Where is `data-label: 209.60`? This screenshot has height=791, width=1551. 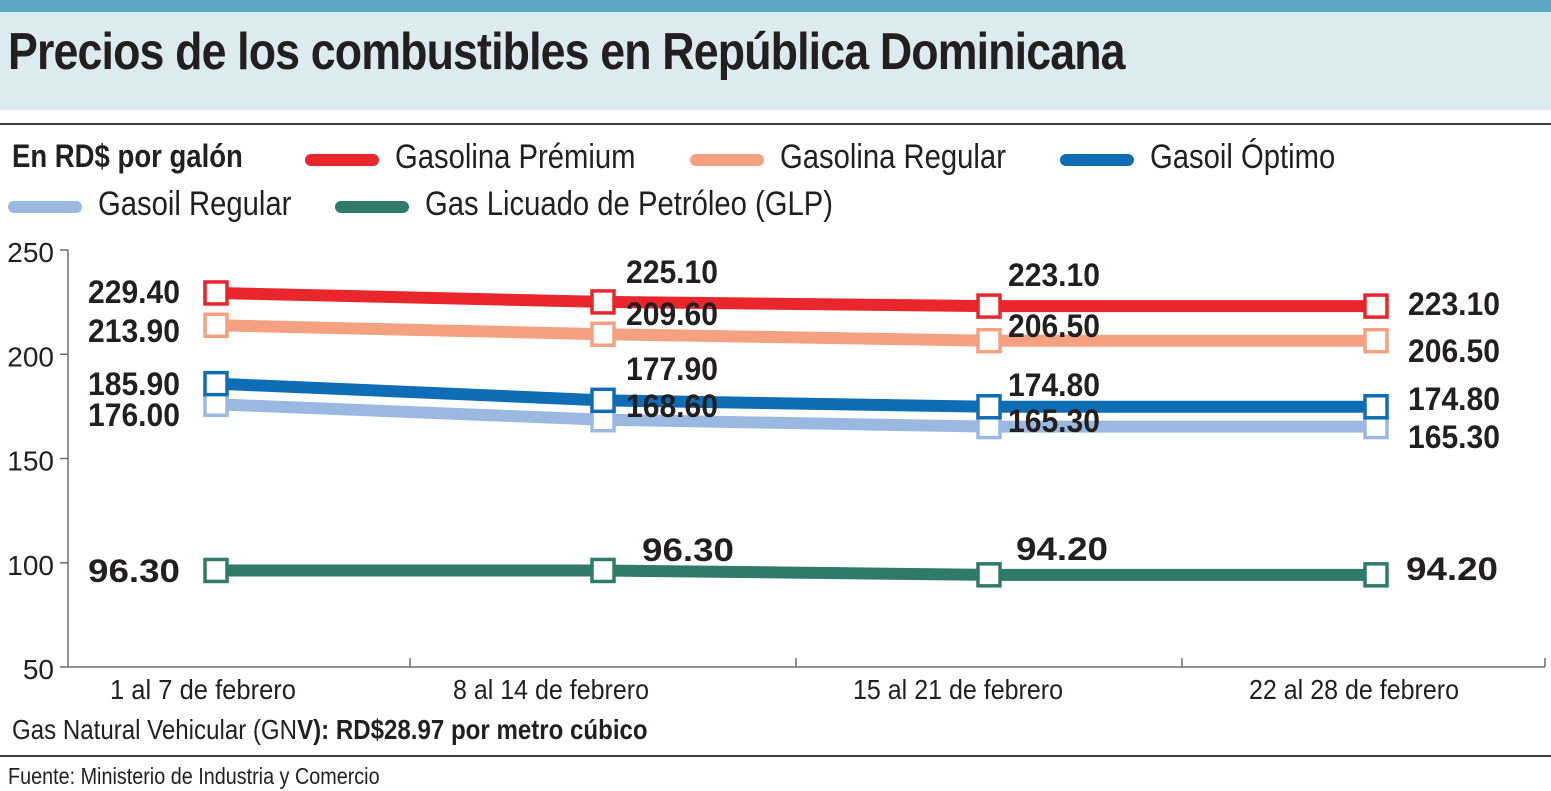
data-label: 209.60 is located at coordinates (672, 314).